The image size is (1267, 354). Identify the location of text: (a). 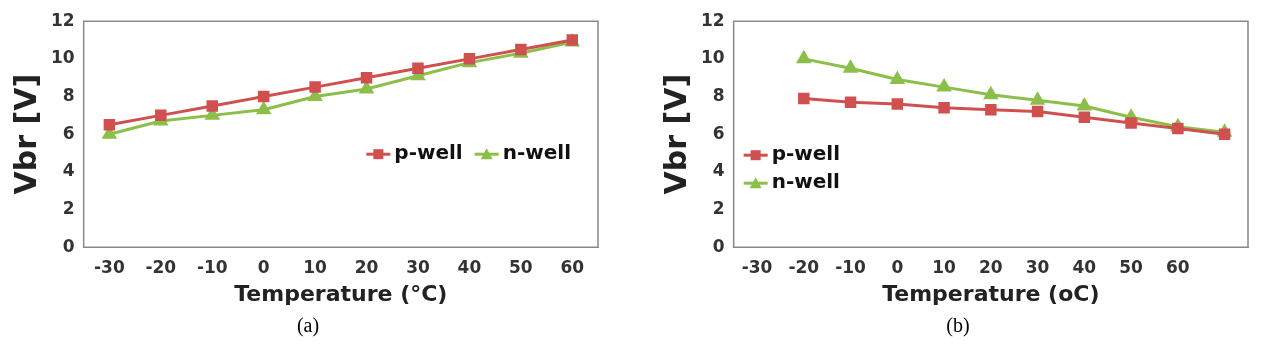
(308, 325).